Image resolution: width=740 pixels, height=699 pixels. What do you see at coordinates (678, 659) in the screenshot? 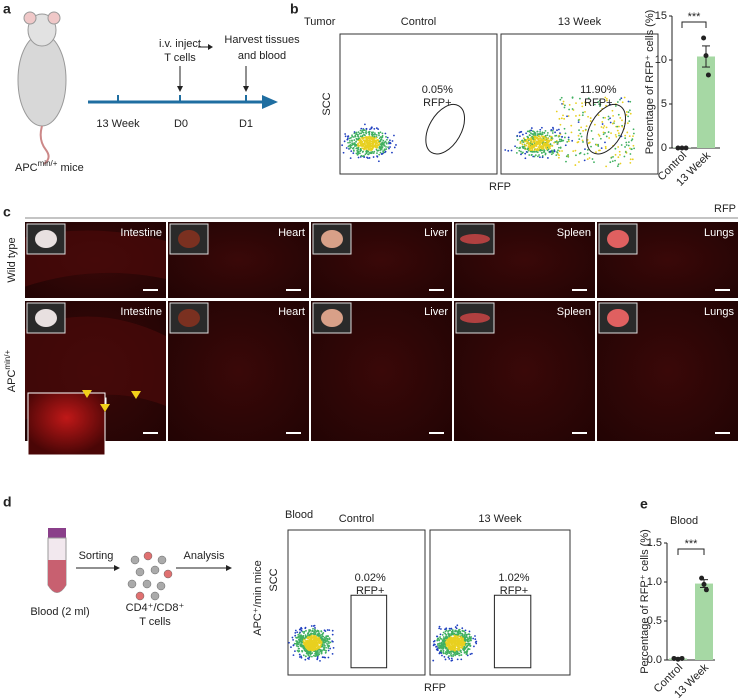
I see `data-point` at bounding box center [678, 659].